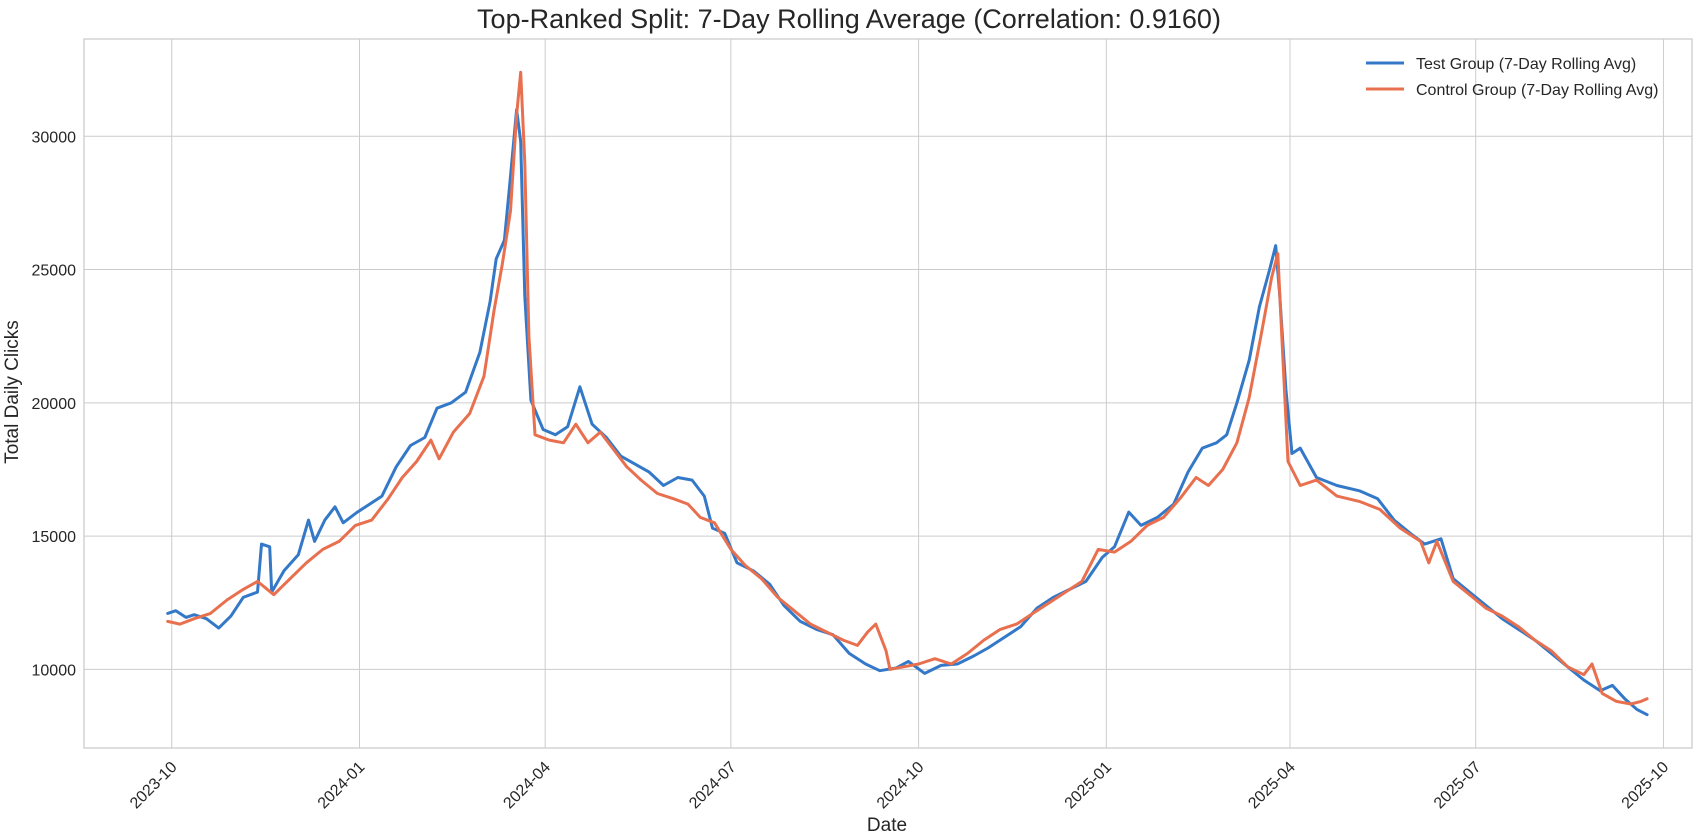 Image resolution: width=1698 pixels, height=840 pixels. What do you see at coordinates (713, 786) in the screenshot?
I see `x-tick-label: 2024-07` at bounding box center [713, 786].